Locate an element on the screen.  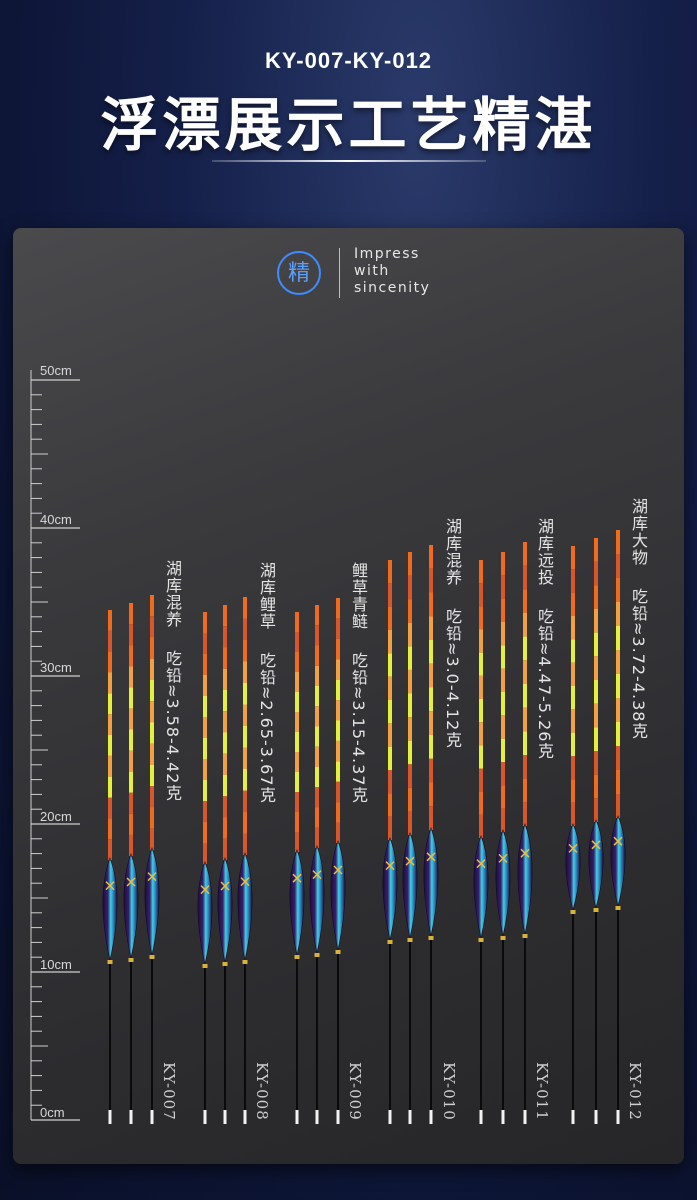
slogan-line: with is located at coordinates (372, 271).